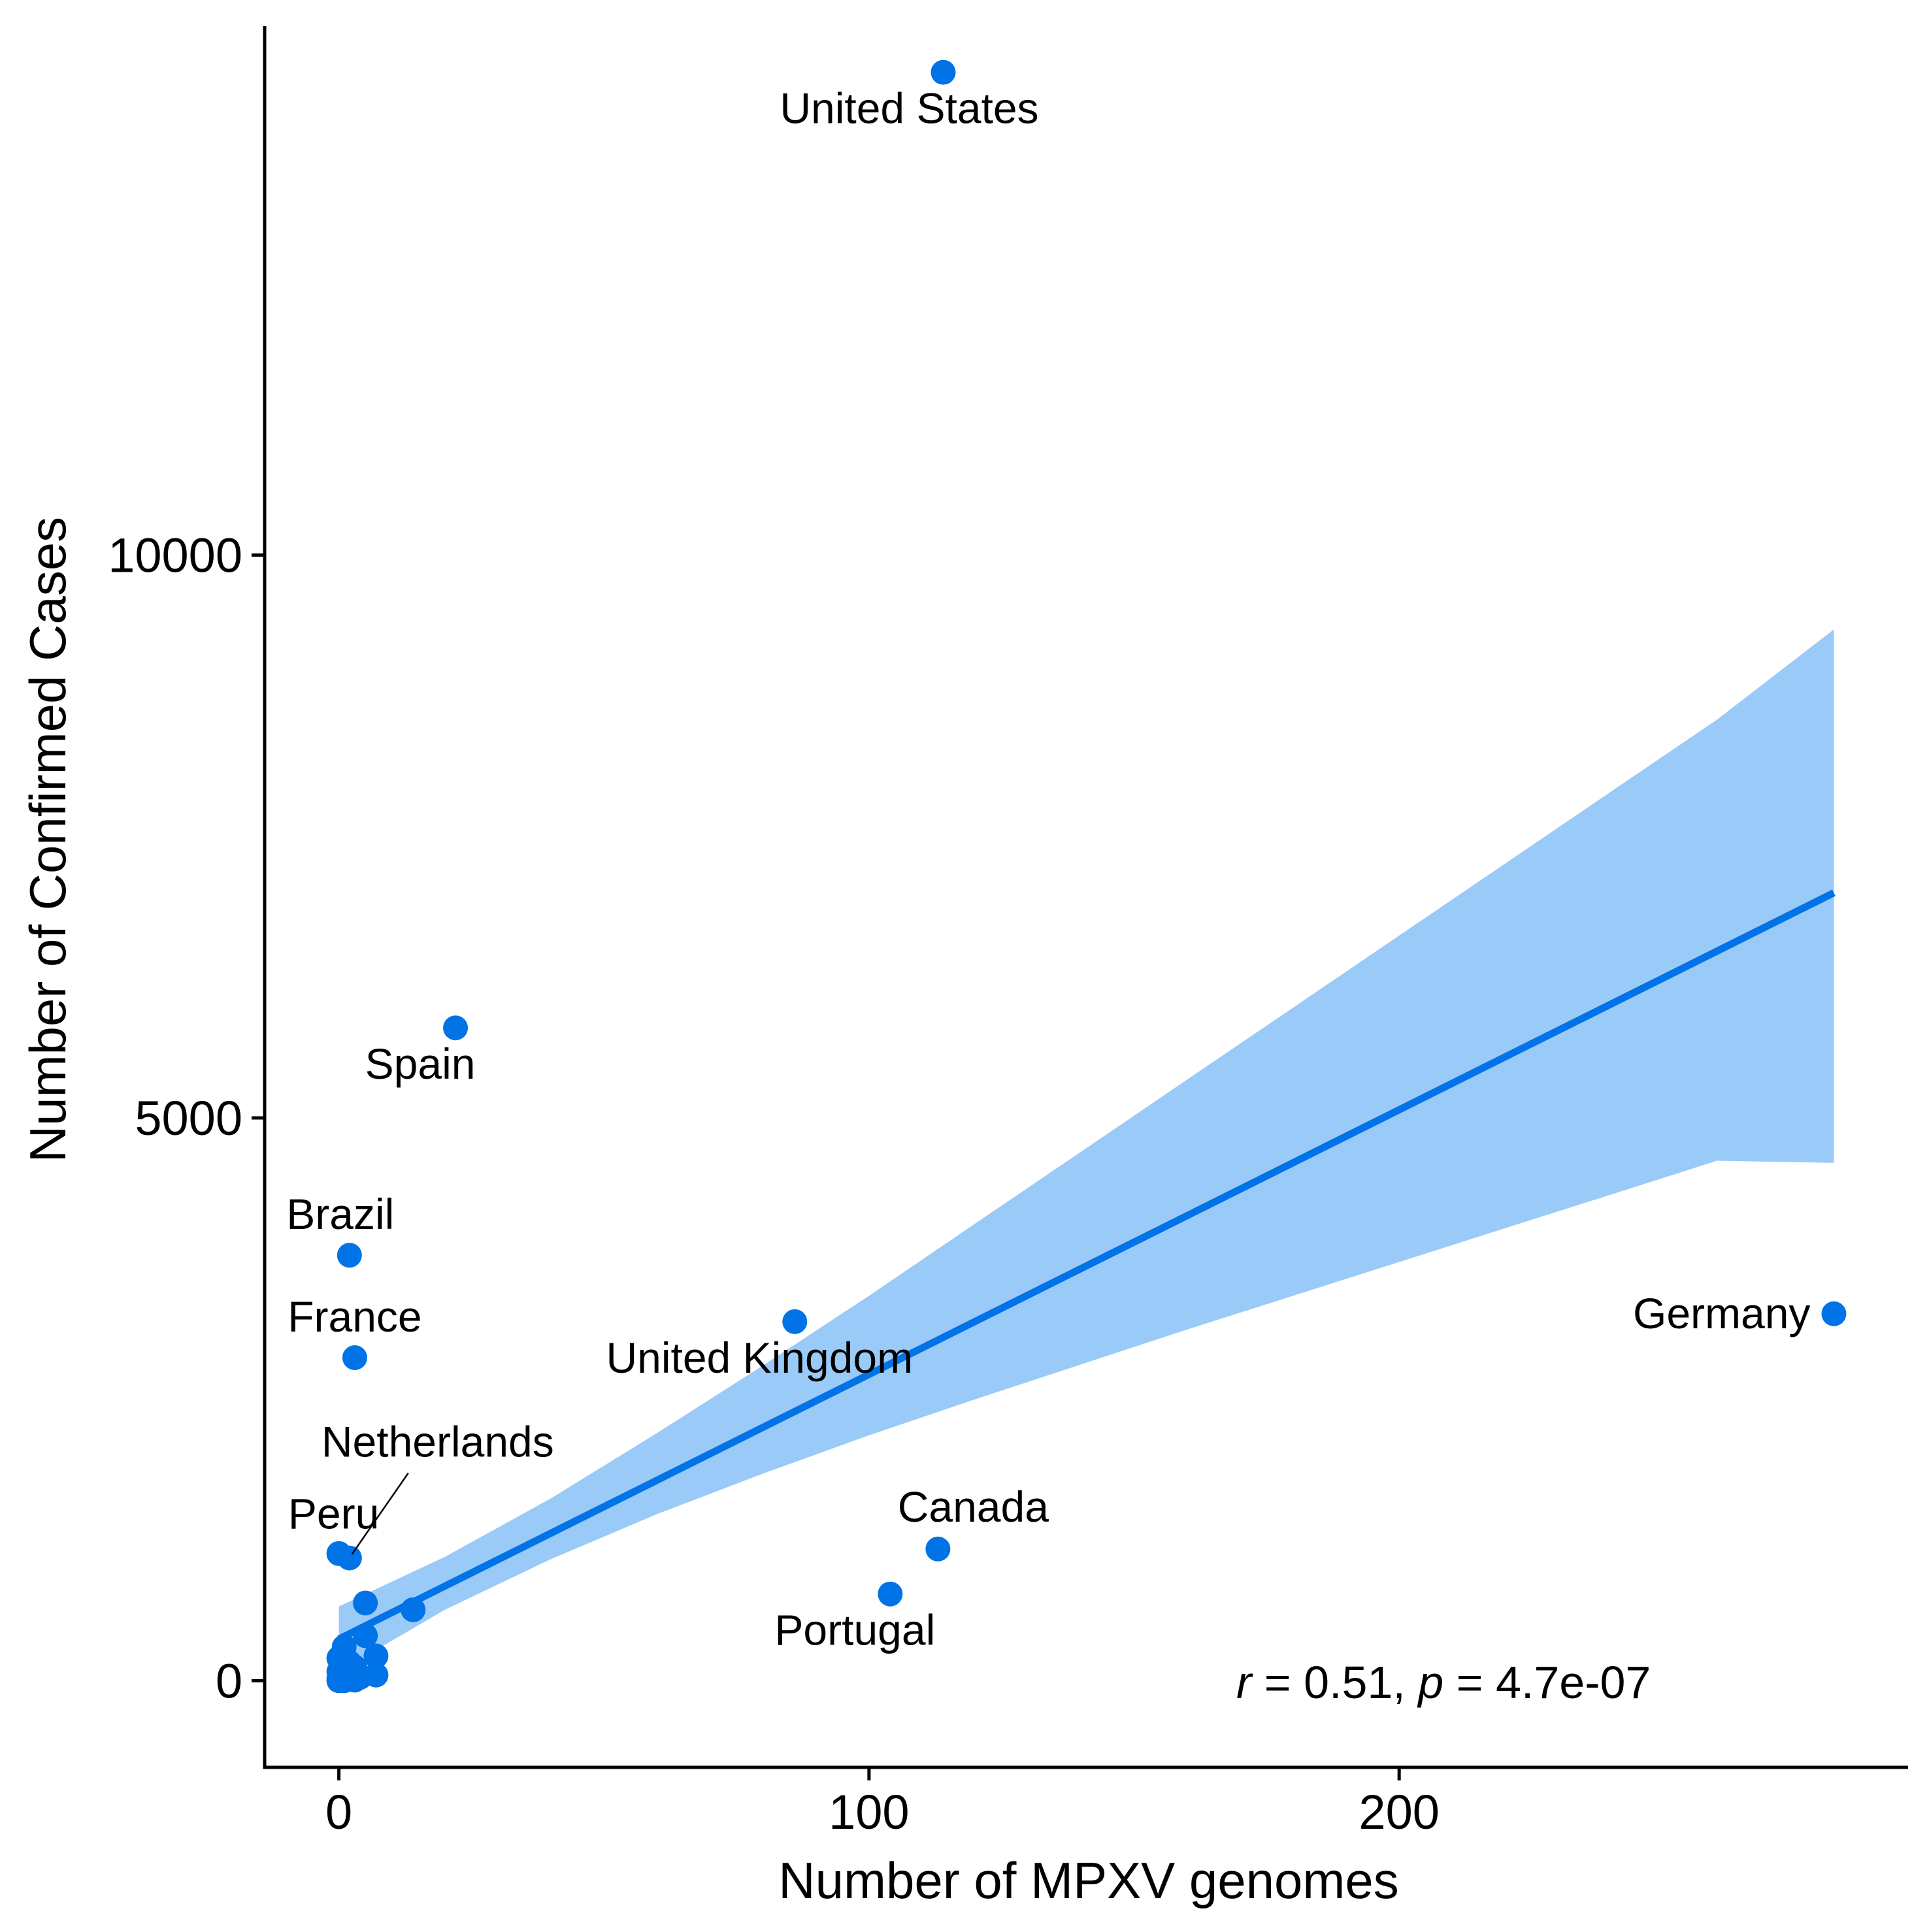 This screenshot has height=1932, width=1929. I want to click on point-label-united-kingdom: United Kingdom, so click(760, 1358).